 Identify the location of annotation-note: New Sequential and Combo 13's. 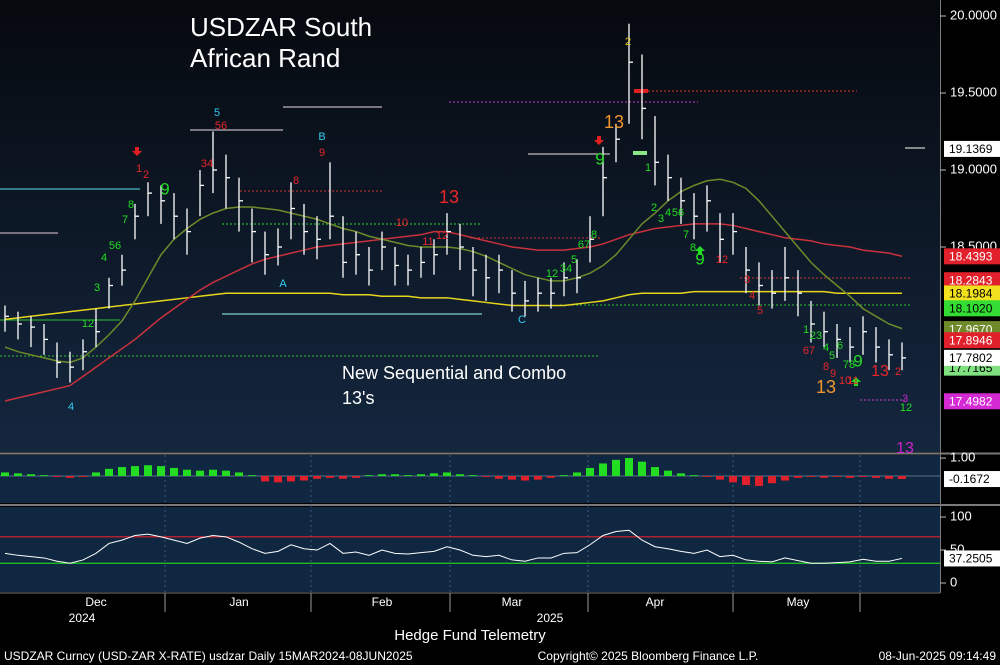
(454, 385).